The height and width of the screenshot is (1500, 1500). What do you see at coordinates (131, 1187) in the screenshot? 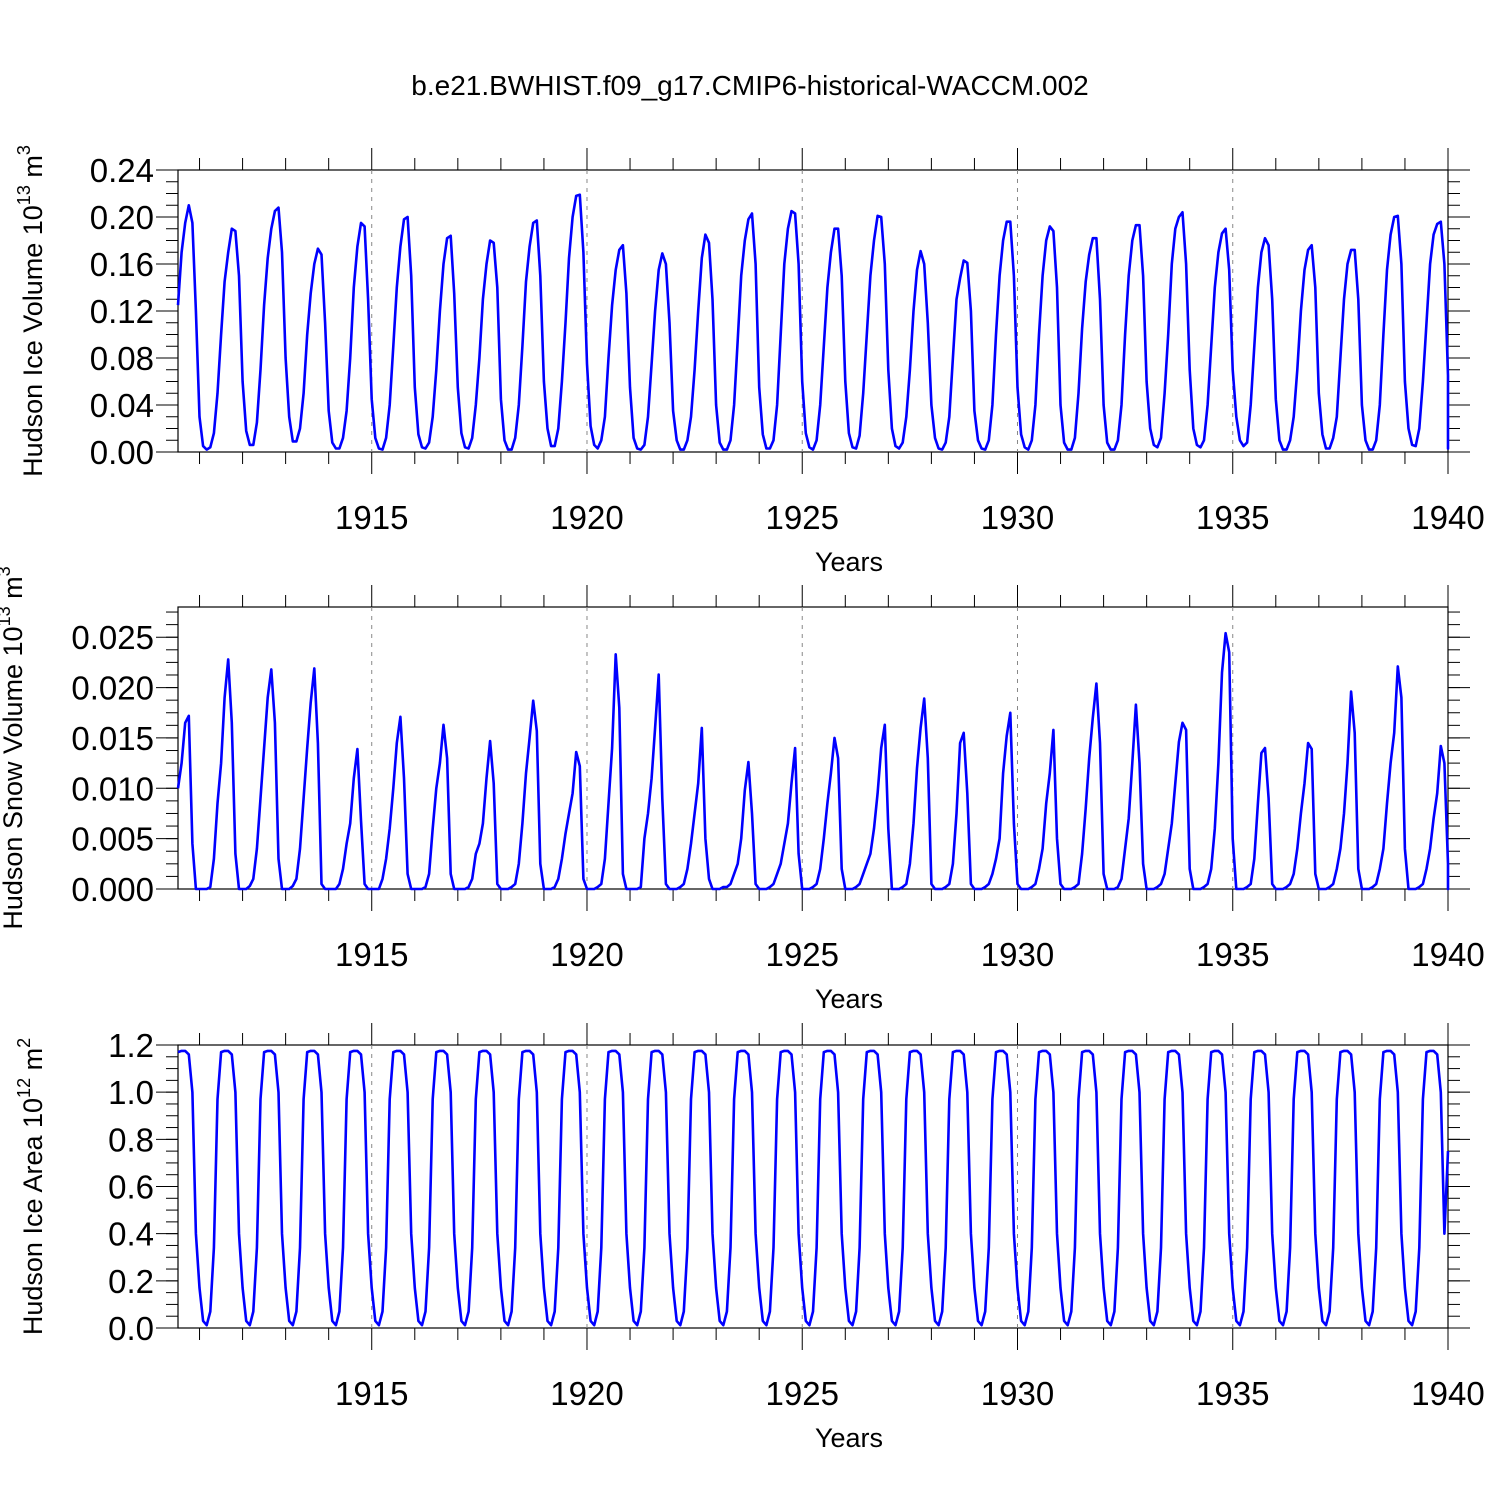
I see `y-tick-label: 0.6` at bounding box center [131, 1187].